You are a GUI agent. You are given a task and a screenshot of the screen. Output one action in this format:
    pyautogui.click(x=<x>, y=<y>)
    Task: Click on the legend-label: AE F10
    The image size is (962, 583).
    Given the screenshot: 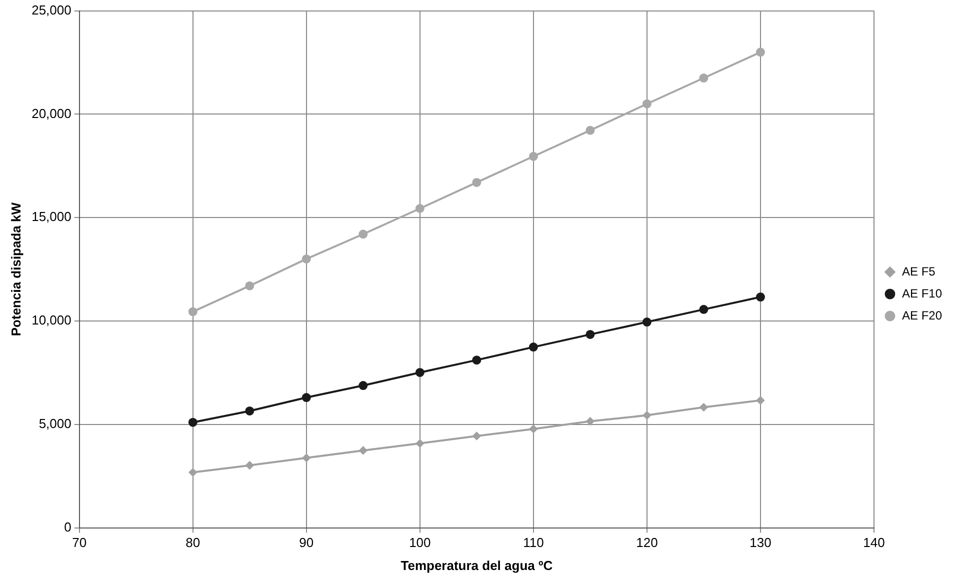 What is the action you would take?
    pyautogui.click(x=922, y=293)
    